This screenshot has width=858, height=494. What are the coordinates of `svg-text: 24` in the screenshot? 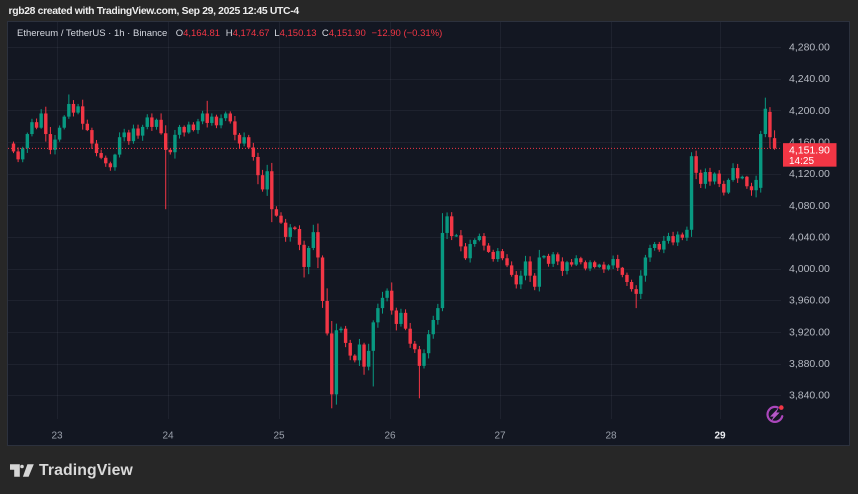 It's located at (168, 436).